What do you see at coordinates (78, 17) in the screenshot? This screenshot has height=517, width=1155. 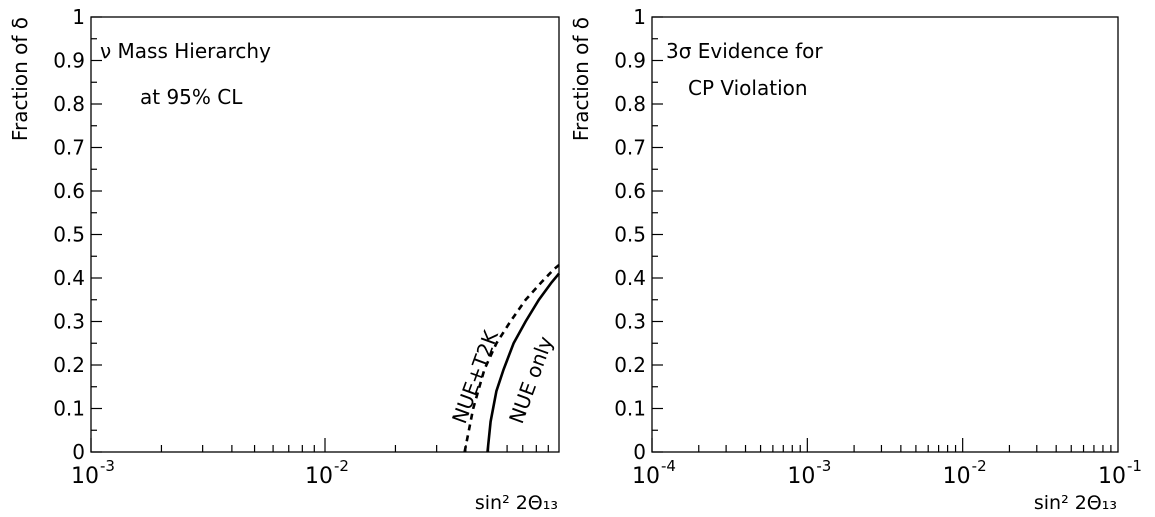 I see `chart-1-y-tick-label: 1` at bounding box center [78, 17].